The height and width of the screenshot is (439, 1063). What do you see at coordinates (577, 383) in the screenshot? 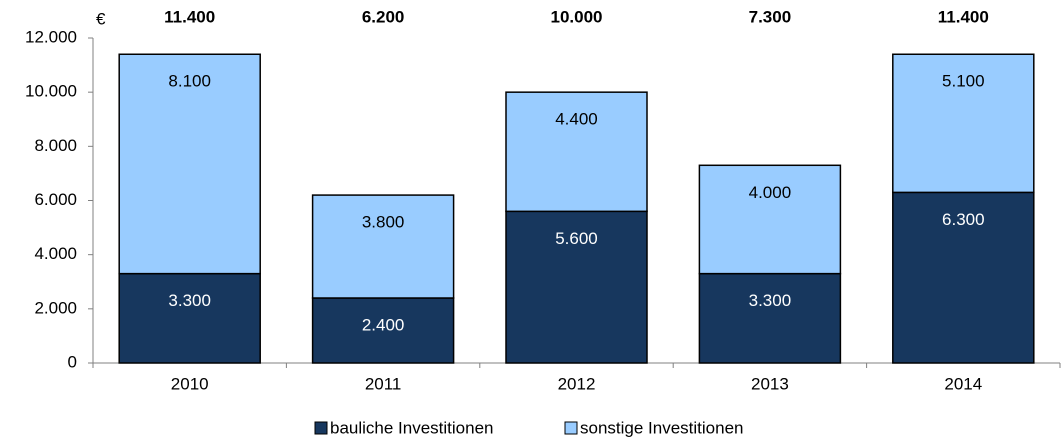
I see `x-tick-label: 2012` at bounding box center [577, 383].